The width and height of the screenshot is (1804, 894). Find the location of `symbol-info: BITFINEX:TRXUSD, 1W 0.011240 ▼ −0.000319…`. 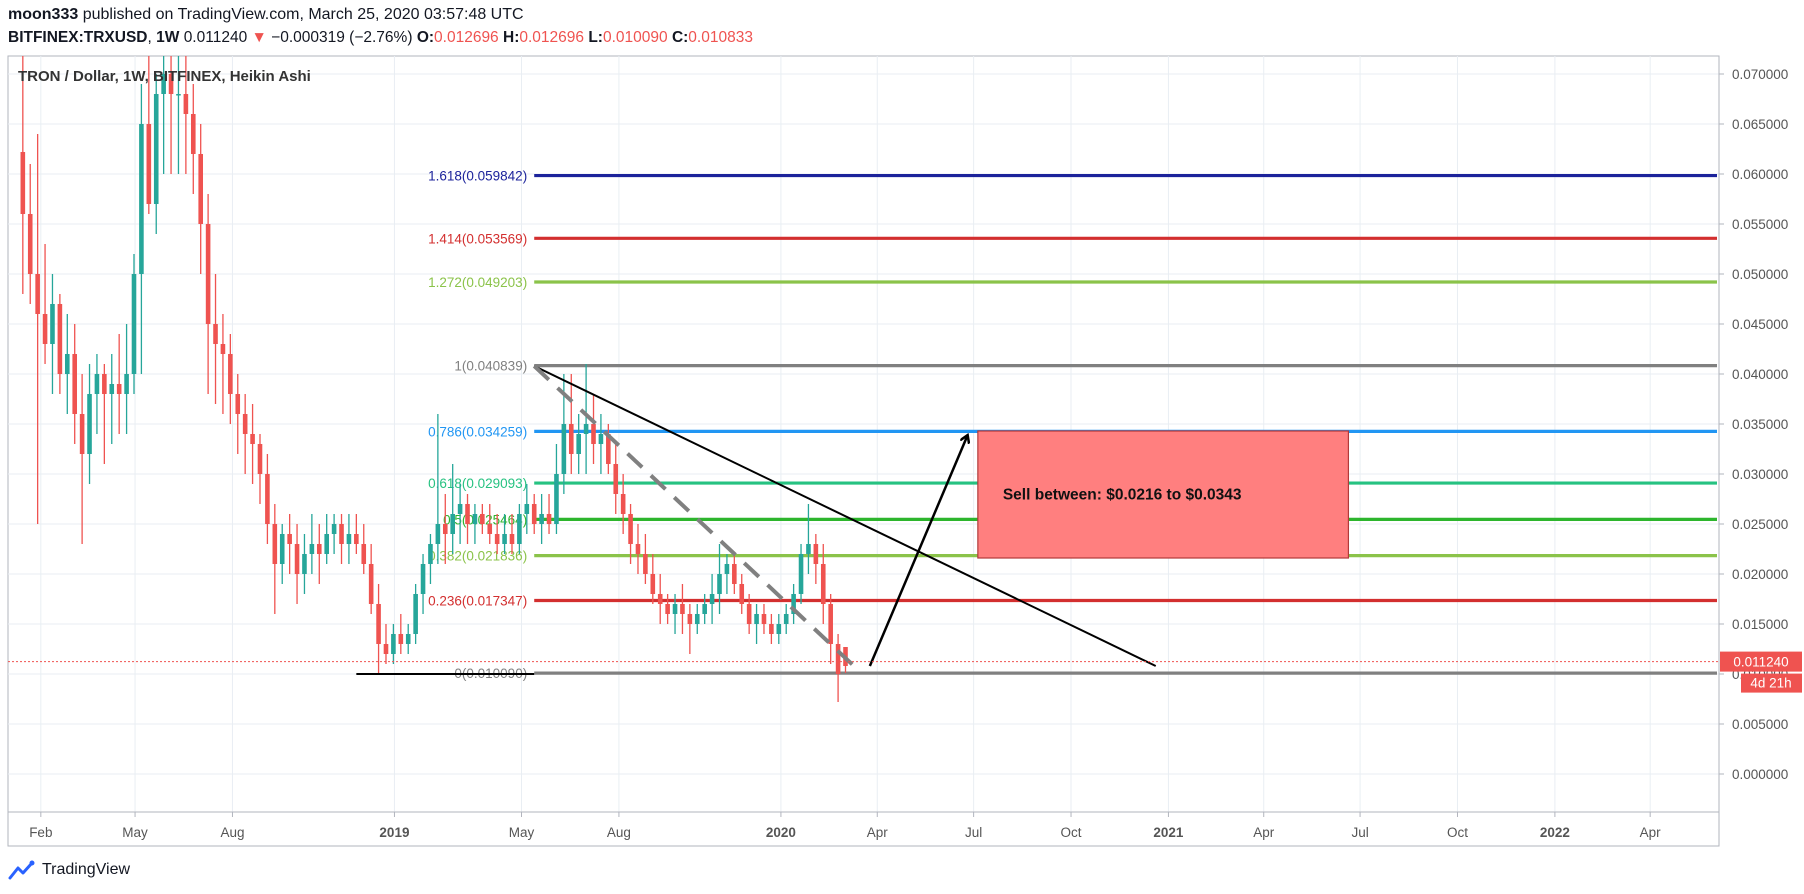

symbol-info: BITFINEX:TRXUSD, 1W 0.011240 ▼ −0.000319… is located at coordinates (380, 37).